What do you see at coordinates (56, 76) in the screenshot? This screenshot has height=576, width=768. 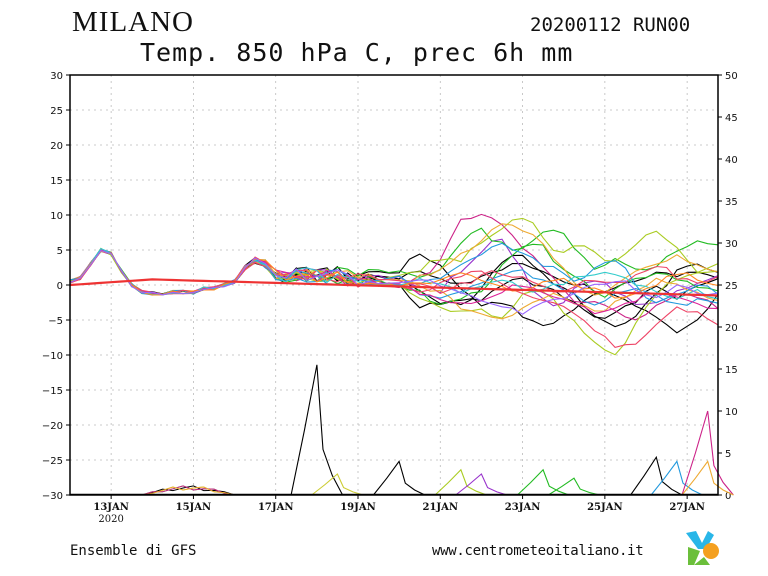 I see `y-tick-label-left: 30` at bounding box center [56, 76].